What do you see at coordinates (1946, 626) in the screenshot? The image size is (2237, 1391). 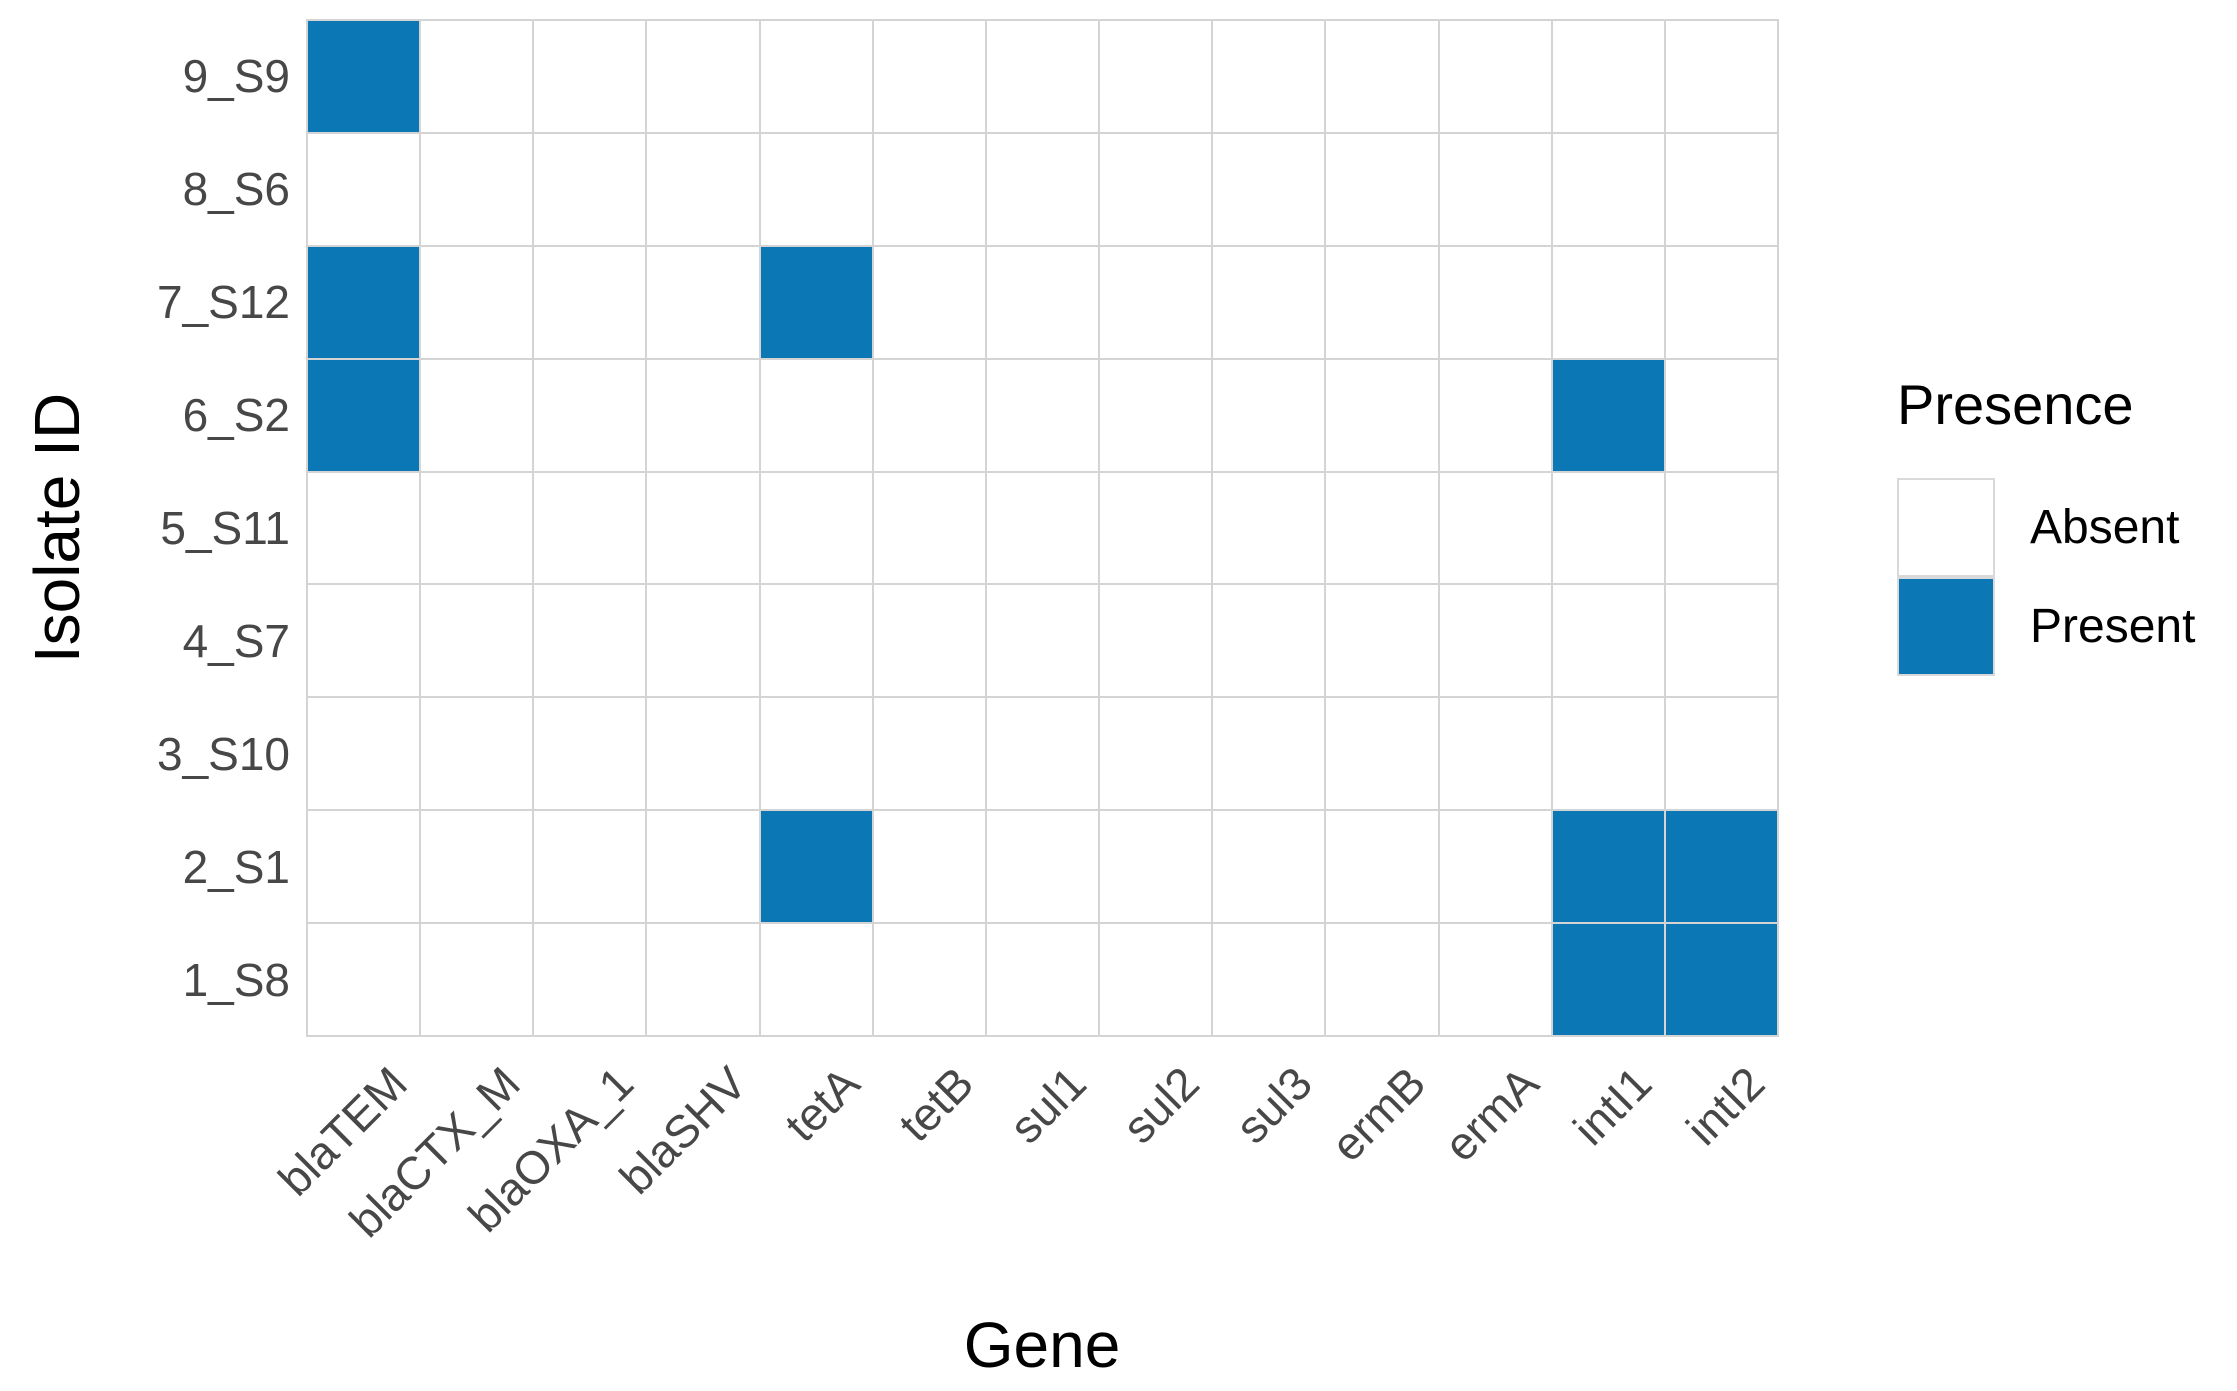 I see `legend-swatch-present` at bounding box center [1946, 626].